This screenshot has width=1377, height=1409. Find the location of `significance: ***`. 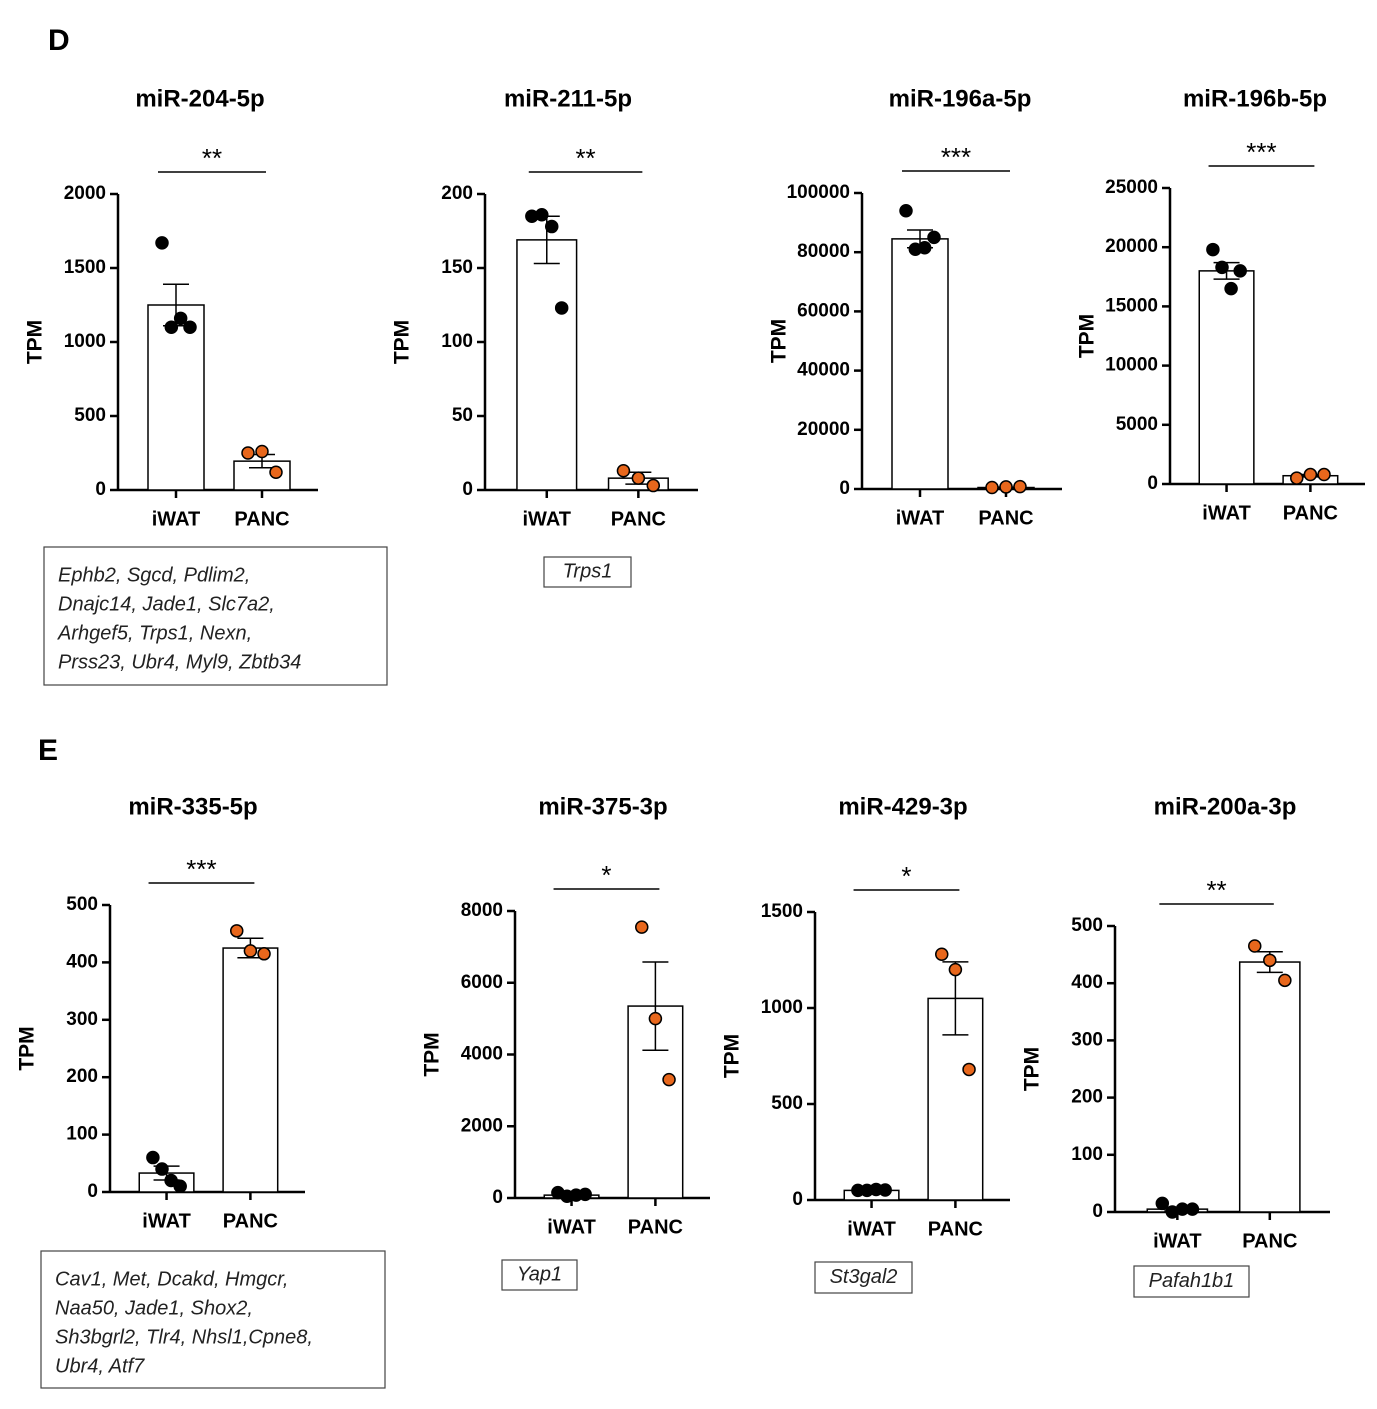

significance: *** is located at coordinates (201, 869).